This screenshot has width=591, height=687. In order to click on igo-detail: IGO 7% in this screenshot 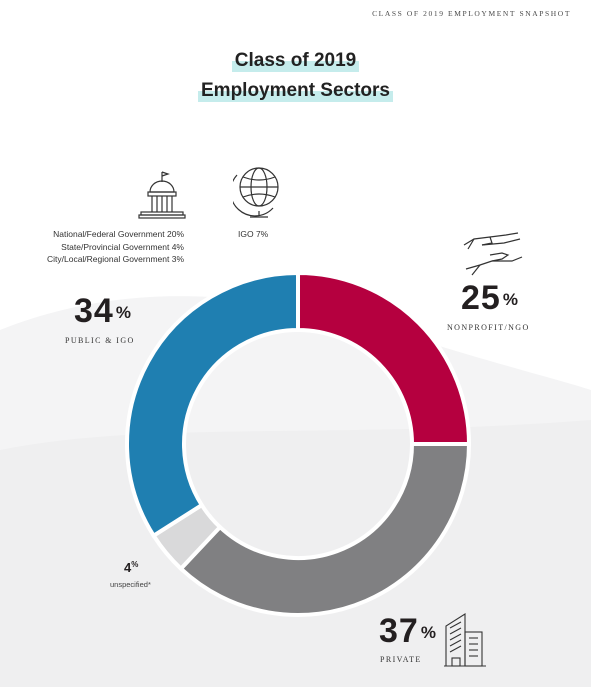, I will do `click(253, 234)`.